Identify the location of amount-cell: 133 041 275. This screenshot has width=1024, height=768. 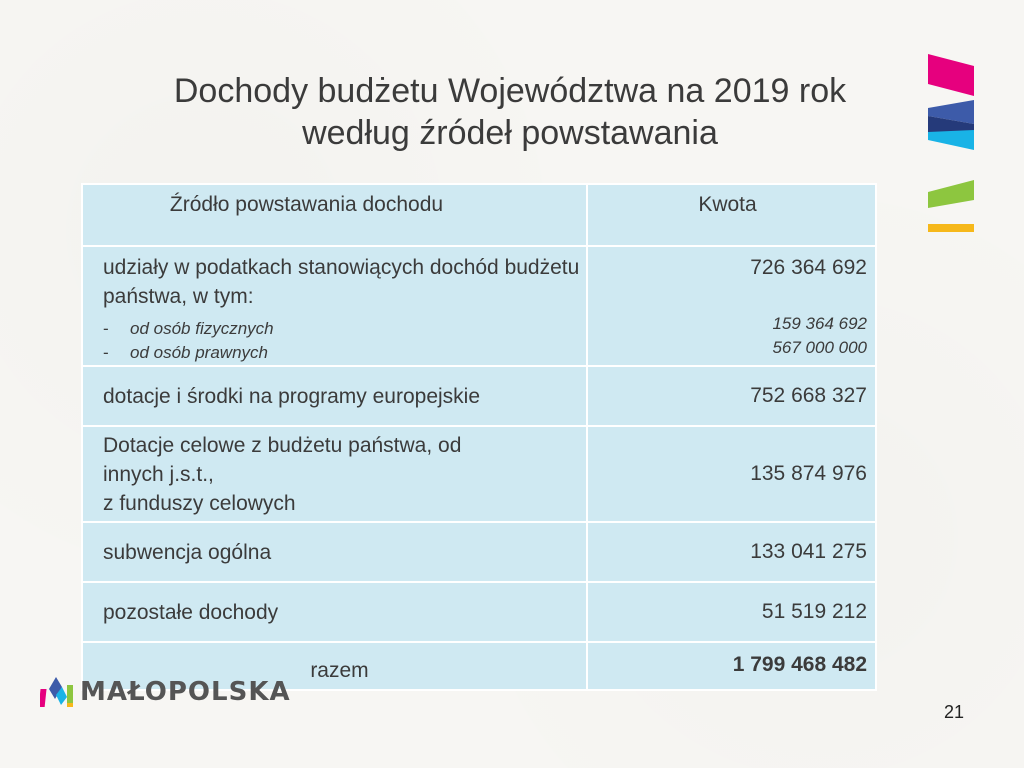
(731, 552).